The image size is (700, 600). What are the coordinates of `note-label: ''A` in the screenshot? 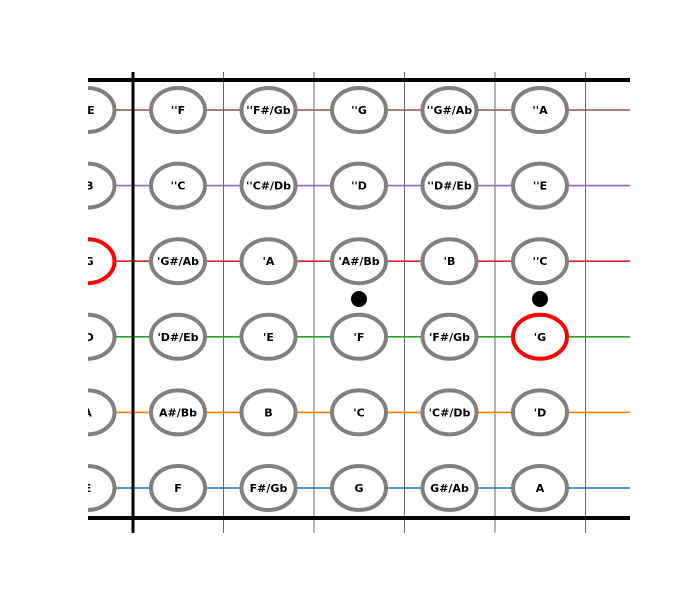 It's located at (540, 110).